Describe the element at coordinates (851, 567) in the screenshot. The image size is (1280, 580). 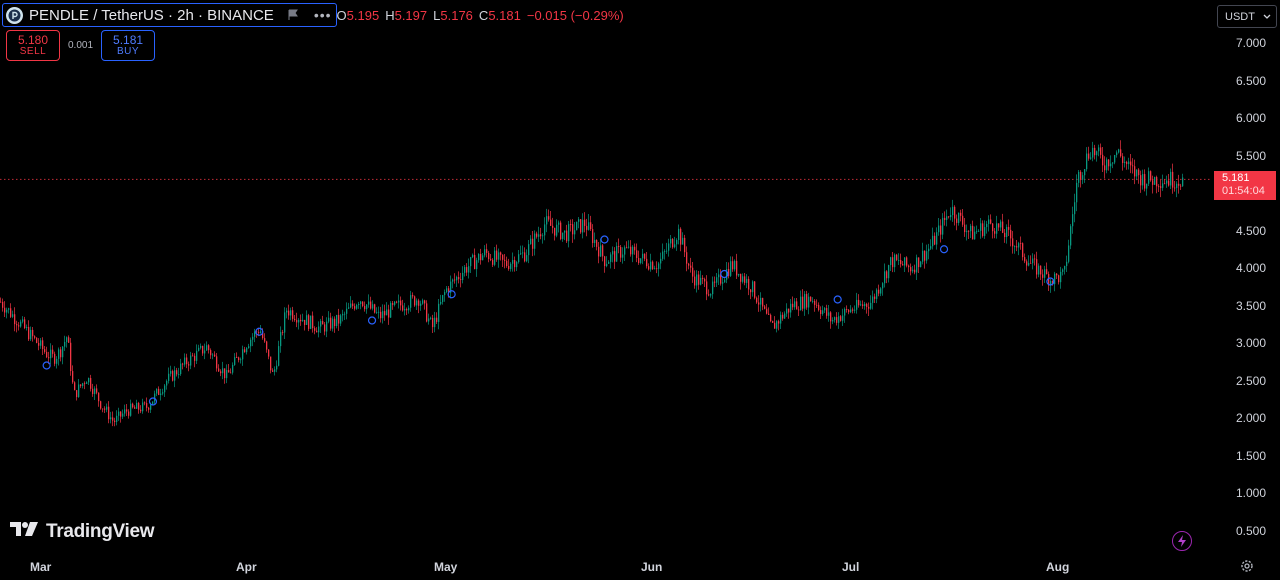
I see `time-tick: Jul` at that location.